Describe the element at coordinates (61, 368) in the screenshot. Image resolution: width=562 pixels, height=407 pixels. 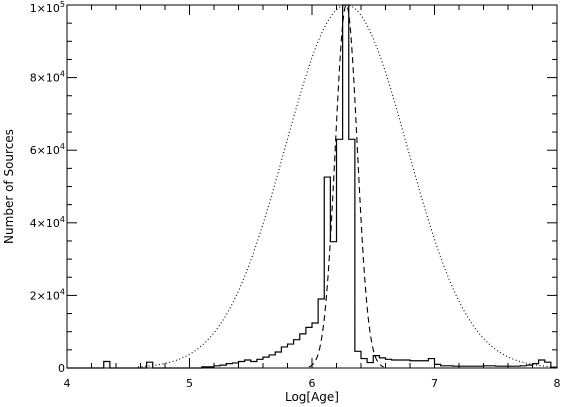
I see `y-tick-label: 0` at that location.